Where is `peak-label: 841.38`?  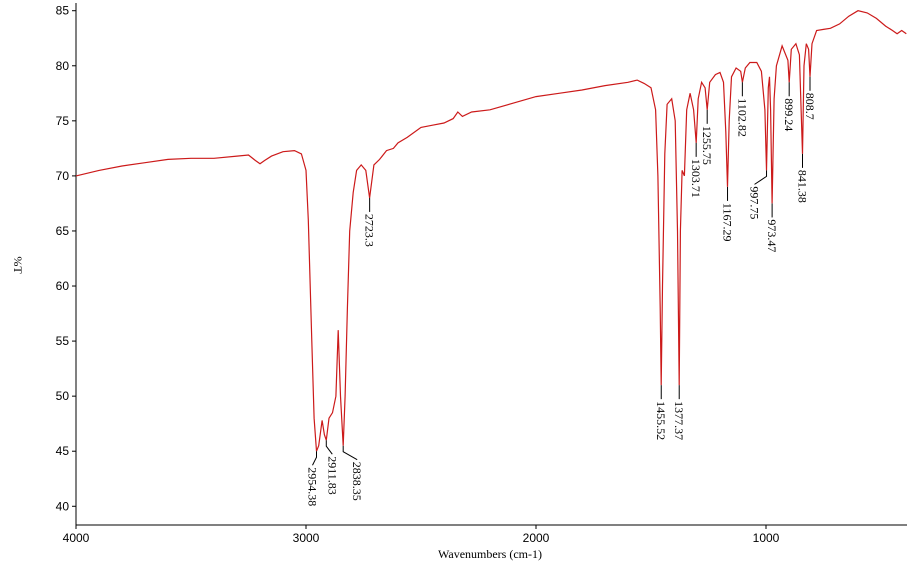
peak-label: 841.38 is located at coordinates (802, 186).